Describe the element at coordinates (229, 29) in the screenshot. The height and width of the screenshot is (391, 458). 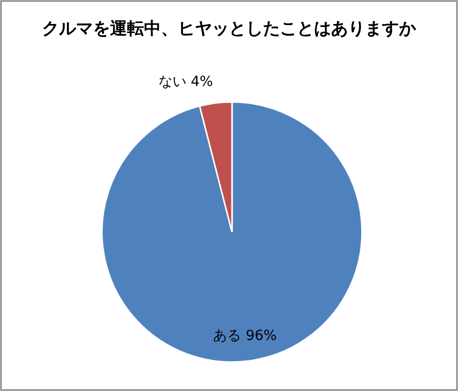
I see `chart-title: クルマを運転中、ヒヤッとしたことはありますか` at that location.